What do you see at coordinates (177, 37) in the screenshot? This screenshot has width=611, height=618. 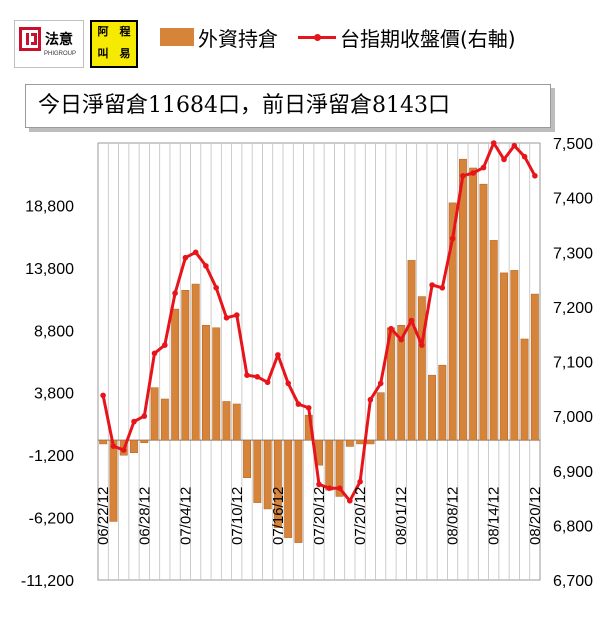 I see `legend-bar-swatch` at bounding box center [177, 37].